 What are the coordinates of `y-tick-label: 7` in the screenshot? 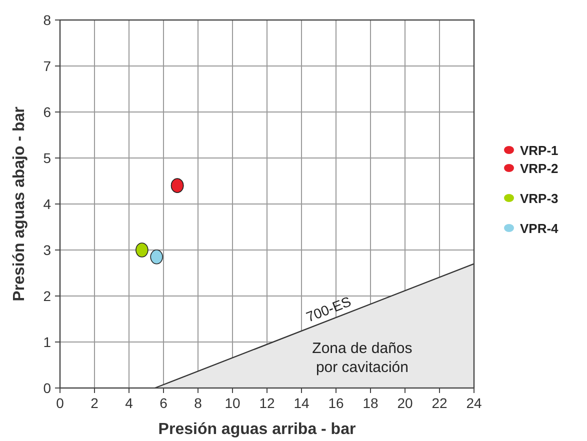 It's located at (47, 66).